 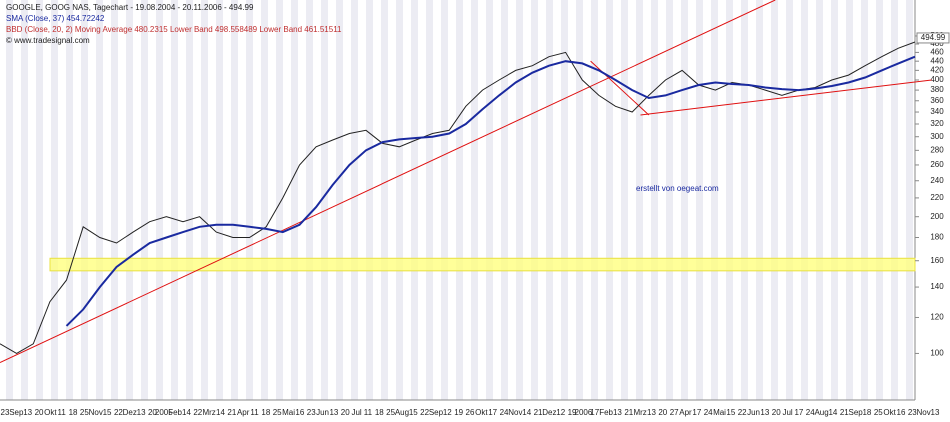 I want to click on x-tick-label: 17, so click(x=696, y=412).